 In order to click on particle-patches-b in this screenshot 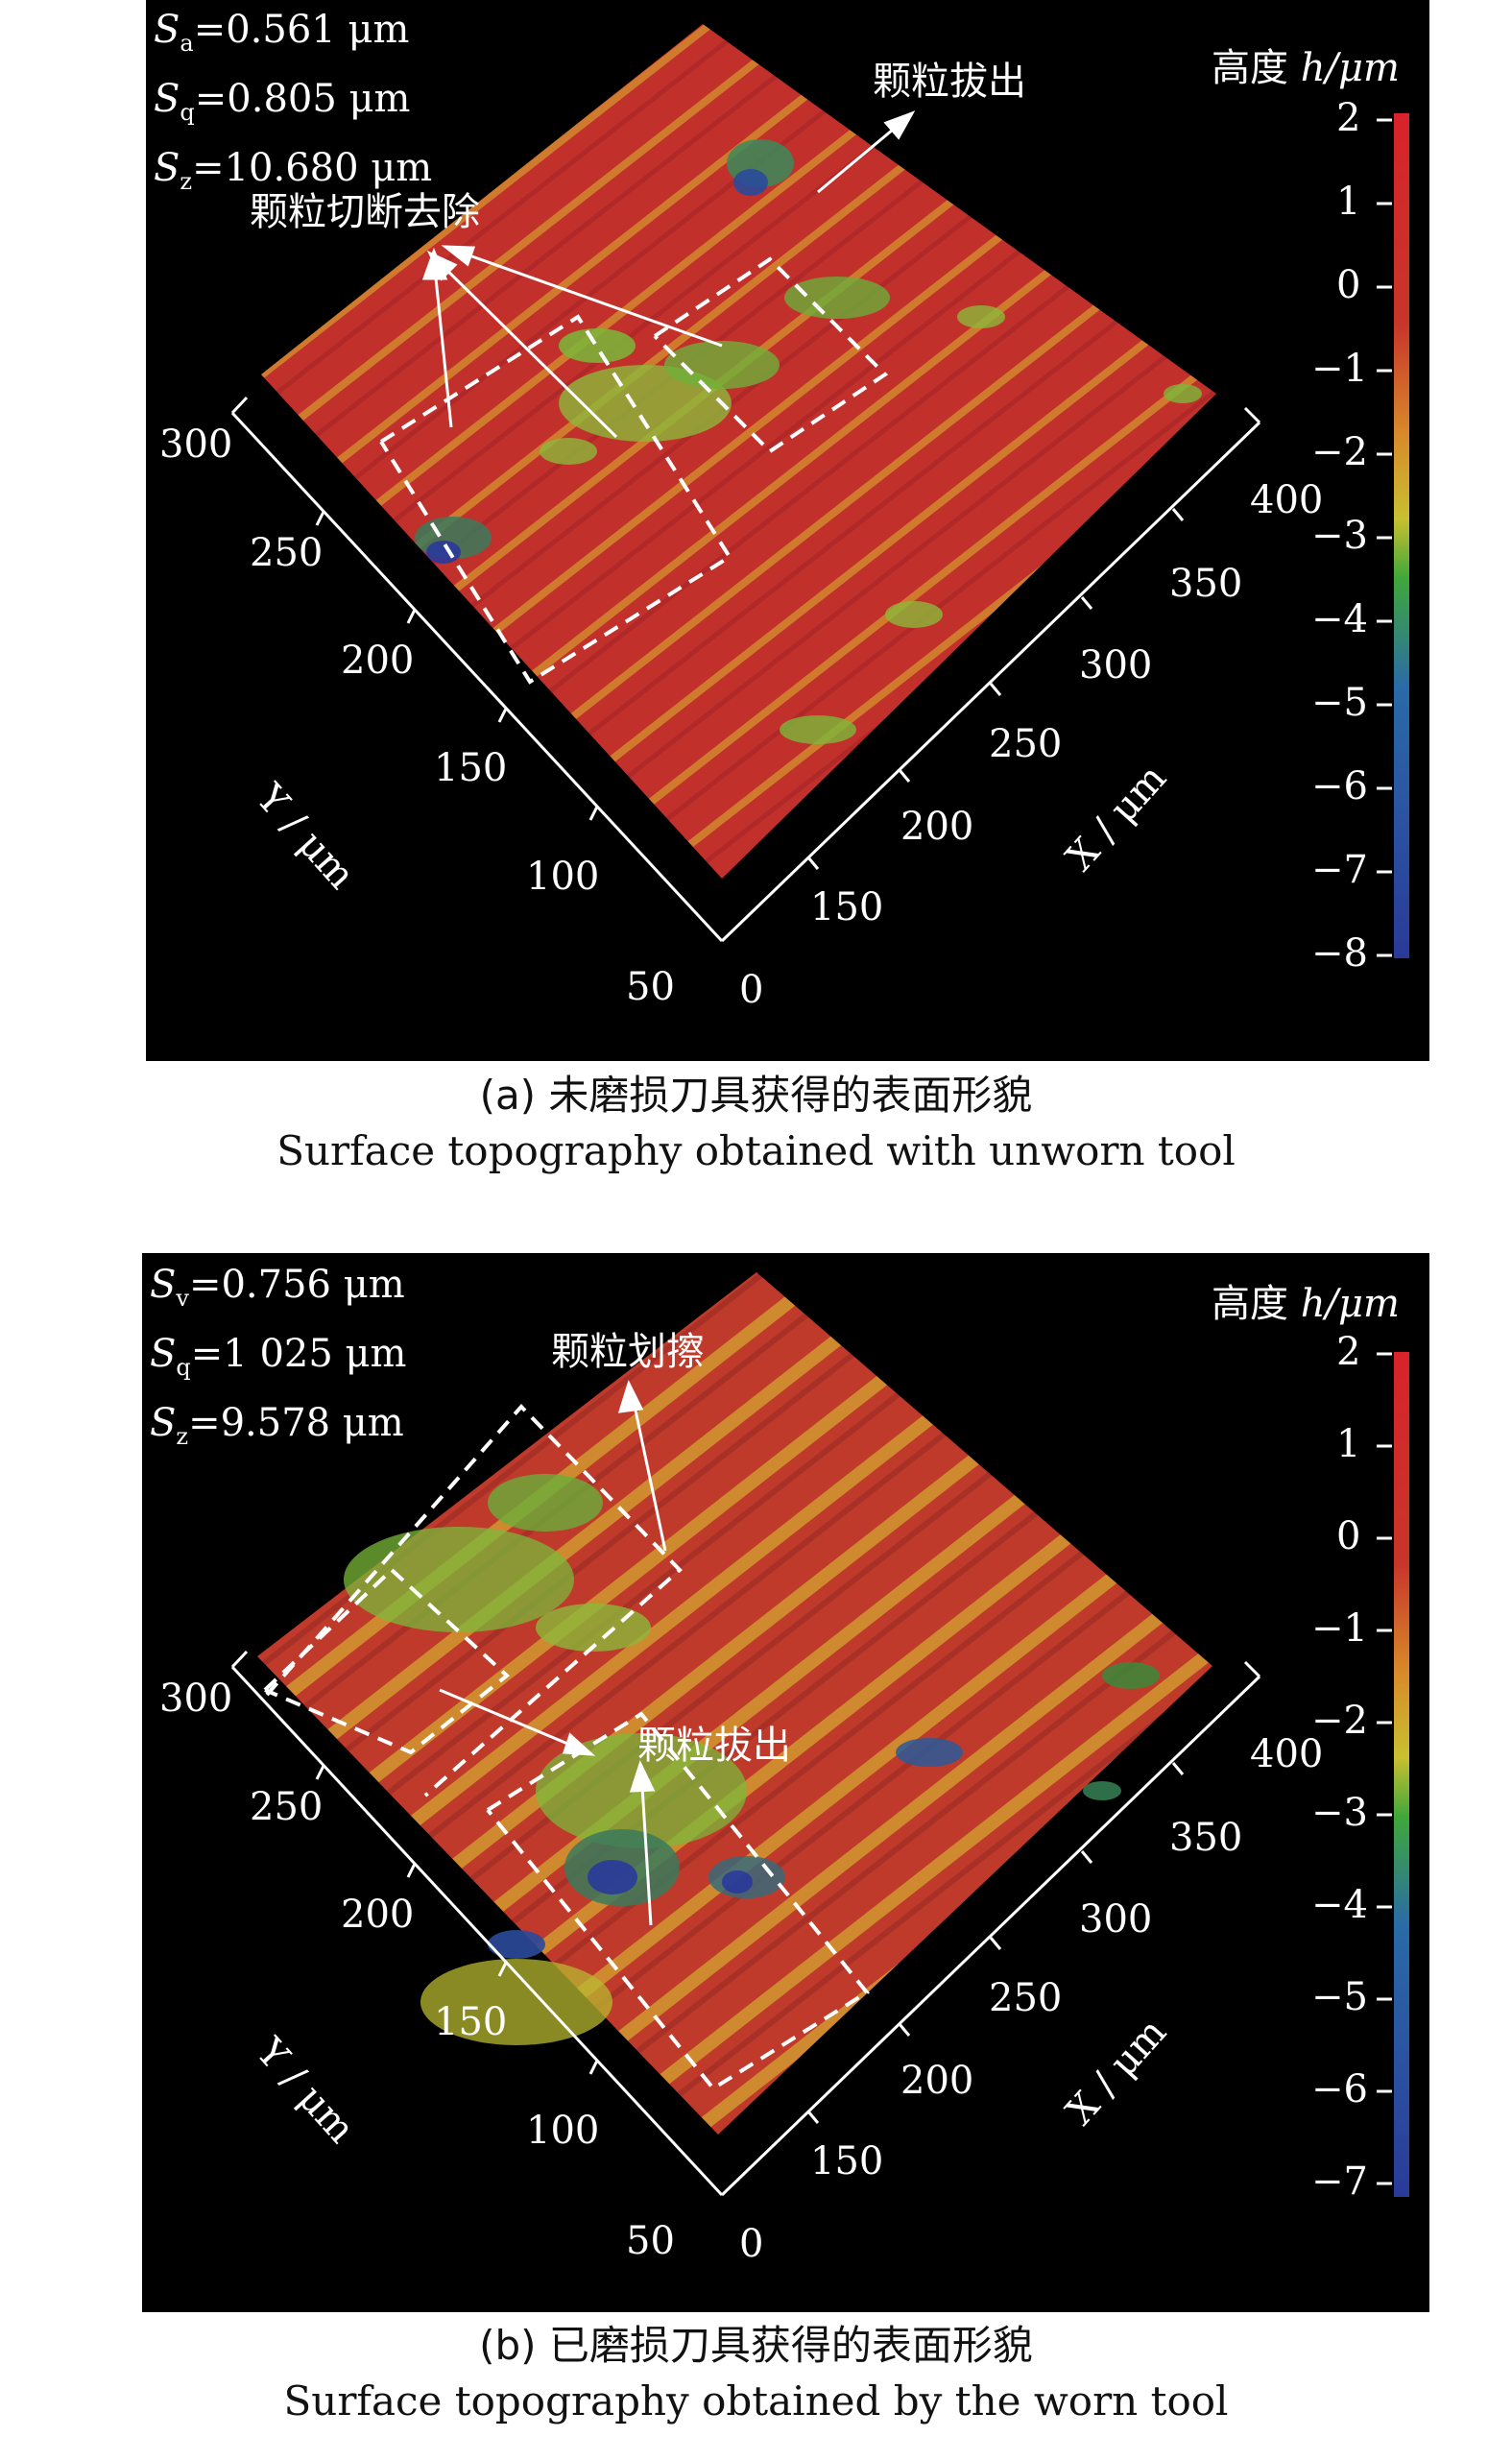, I will do `click(752, 1760)`.